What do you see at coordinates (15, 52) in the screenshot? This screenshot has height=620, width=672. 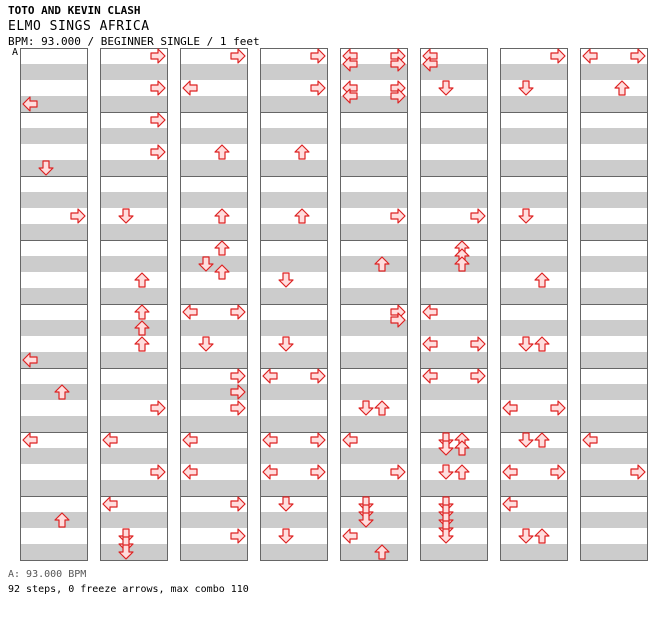 I see `bpm-marker-label: A` at bounding box center [15, 52].